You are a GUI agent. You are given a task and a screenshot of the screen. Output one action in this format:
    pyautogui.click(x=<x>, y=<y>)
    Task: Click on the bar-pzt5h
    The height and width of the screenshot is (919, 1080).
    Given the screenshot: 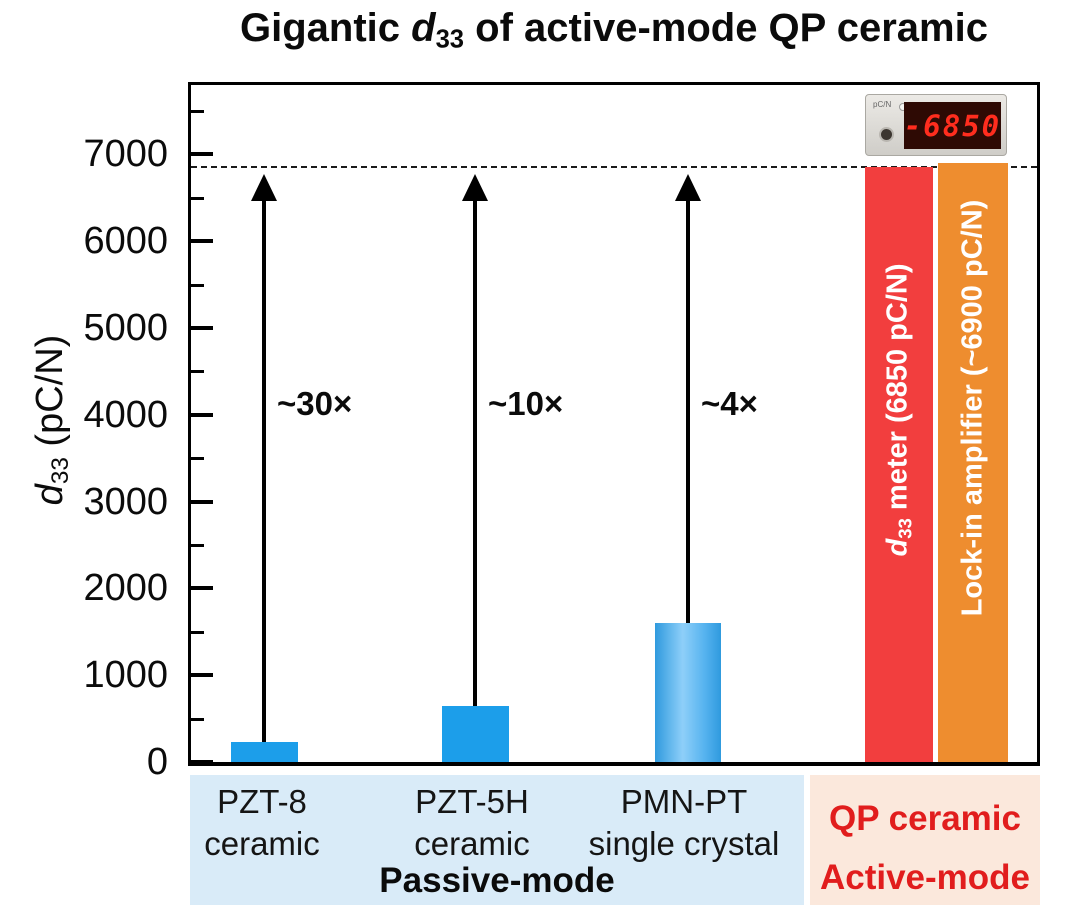 What is the action you would take?
    pyautogui.click(x=475, y=733)
    